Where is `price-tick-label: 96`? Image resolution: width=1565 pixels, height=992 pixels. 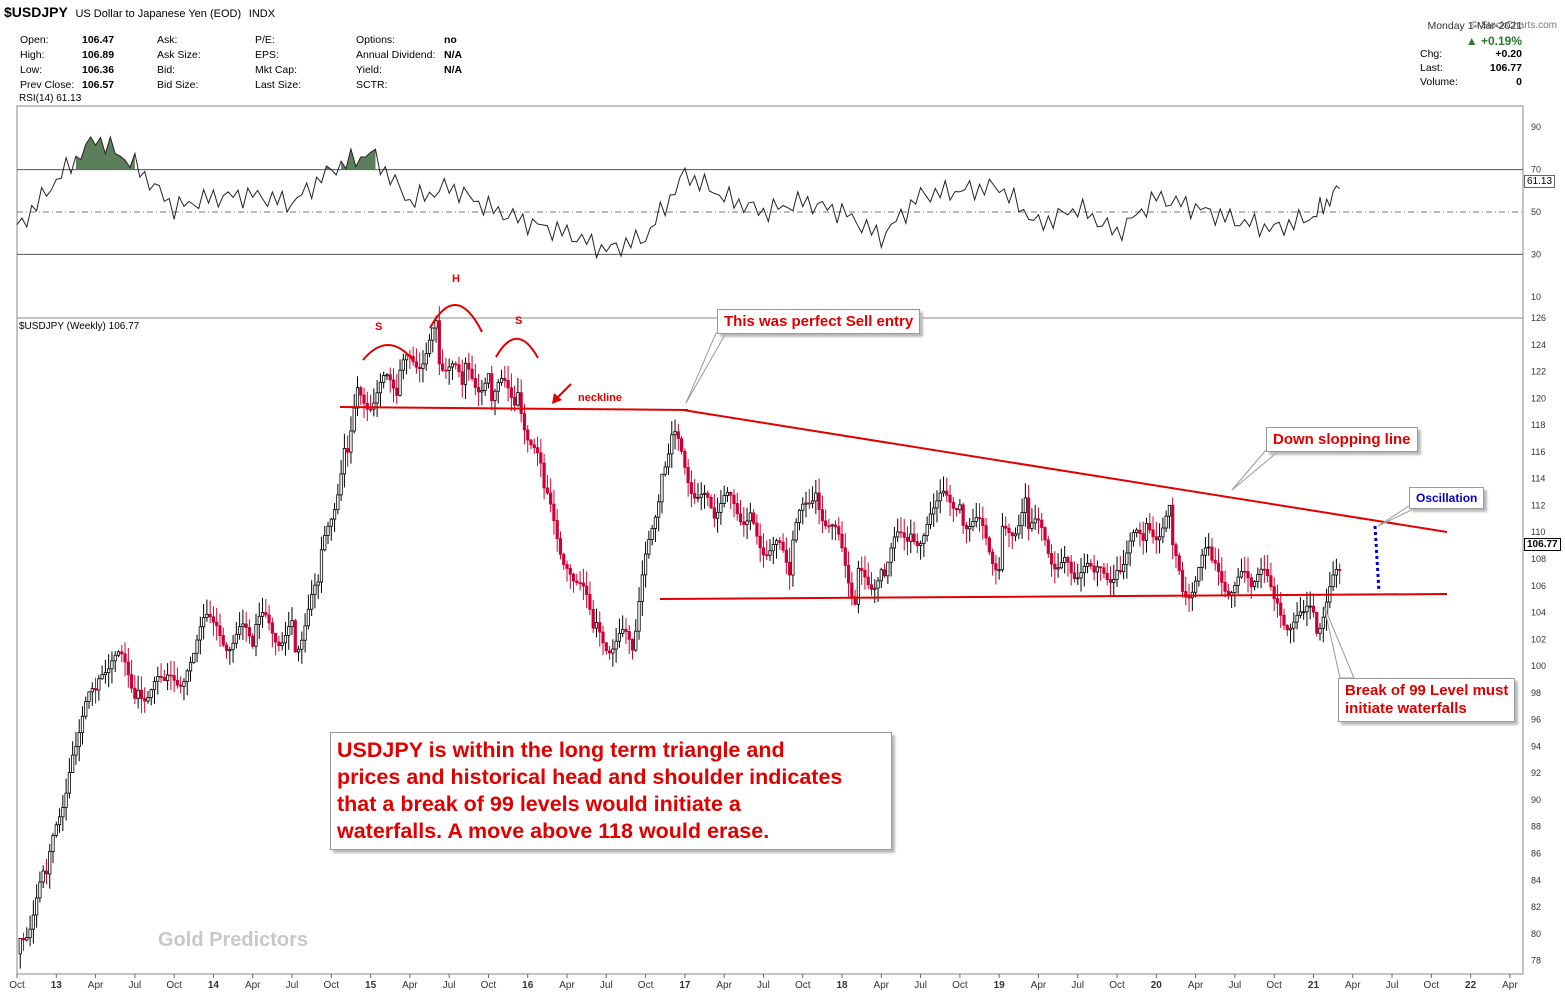
price-tick-label: 96 is located at coordinates (1536, 720).